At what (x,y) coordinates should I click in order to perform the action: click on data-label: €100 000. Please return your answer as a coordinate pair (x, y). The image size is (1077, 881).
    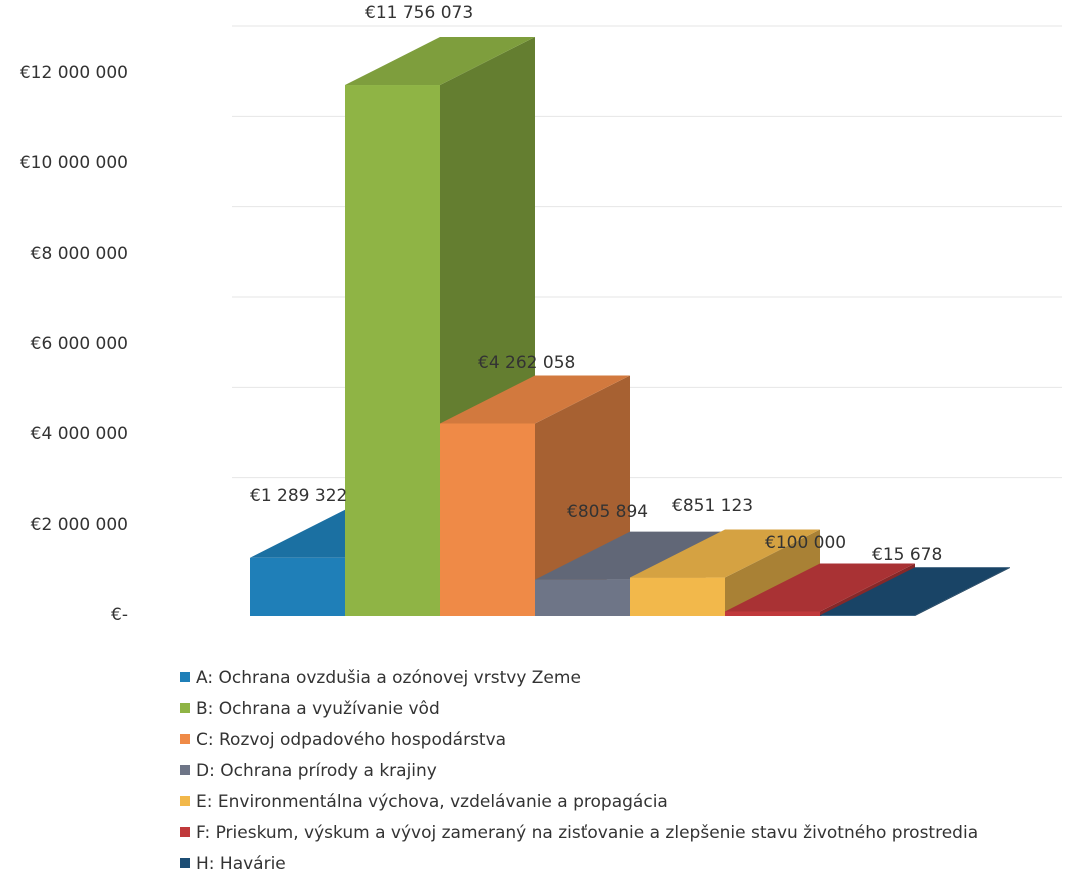
    Looking at the image, I should click on (806, 543).